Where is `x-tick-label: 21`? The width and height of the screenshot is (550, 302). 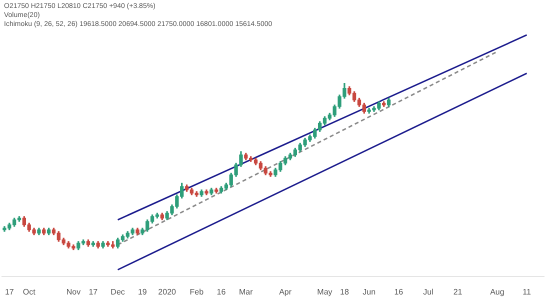
x-tick-label: 21 is located at coordinates (458, 291).